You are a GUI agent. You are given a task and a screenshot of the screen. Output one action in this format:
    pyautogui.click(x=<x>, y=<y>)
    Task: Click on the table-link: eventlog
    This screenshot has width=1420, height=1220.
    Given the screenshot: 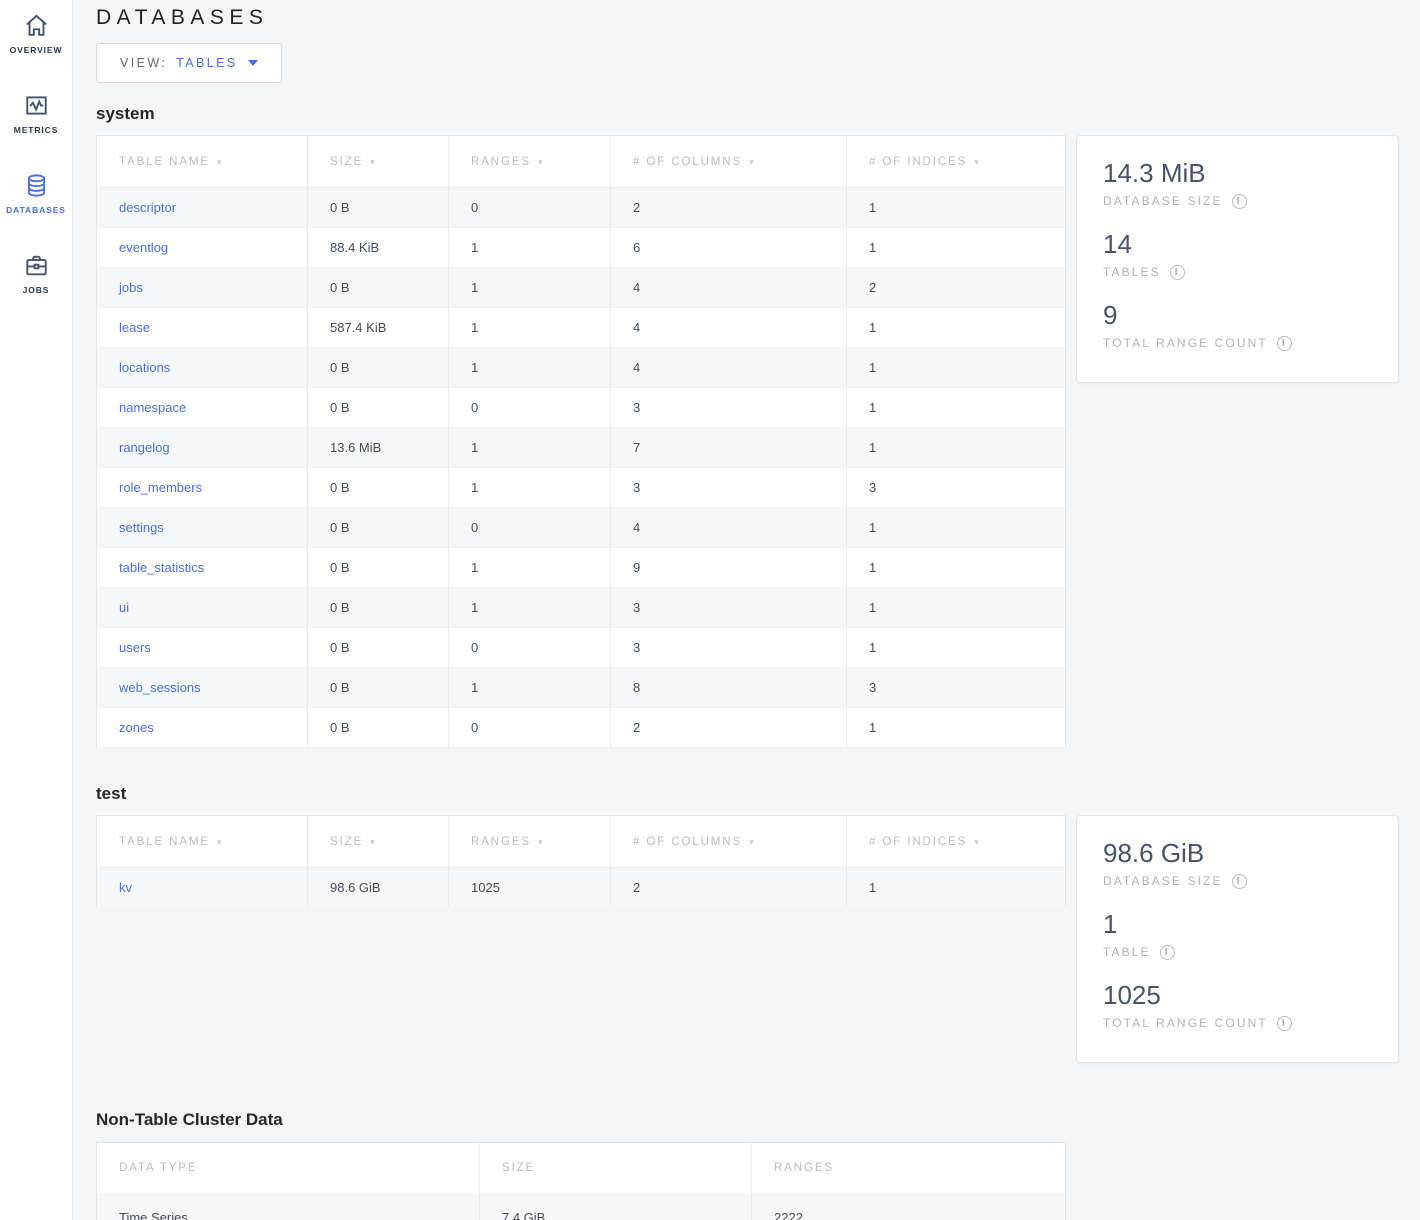 What is the action you would take?
    pyautogui.click(x=144, y=247)
    